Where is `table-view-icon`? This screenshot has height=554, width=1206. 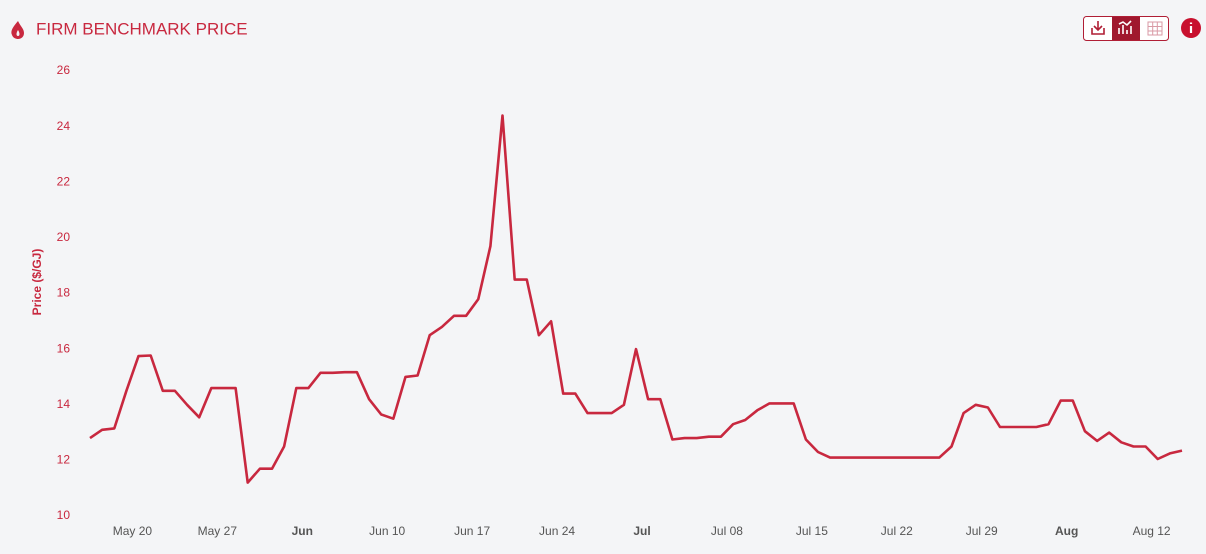 table-view-icon is located at coordinates (1155, 28).